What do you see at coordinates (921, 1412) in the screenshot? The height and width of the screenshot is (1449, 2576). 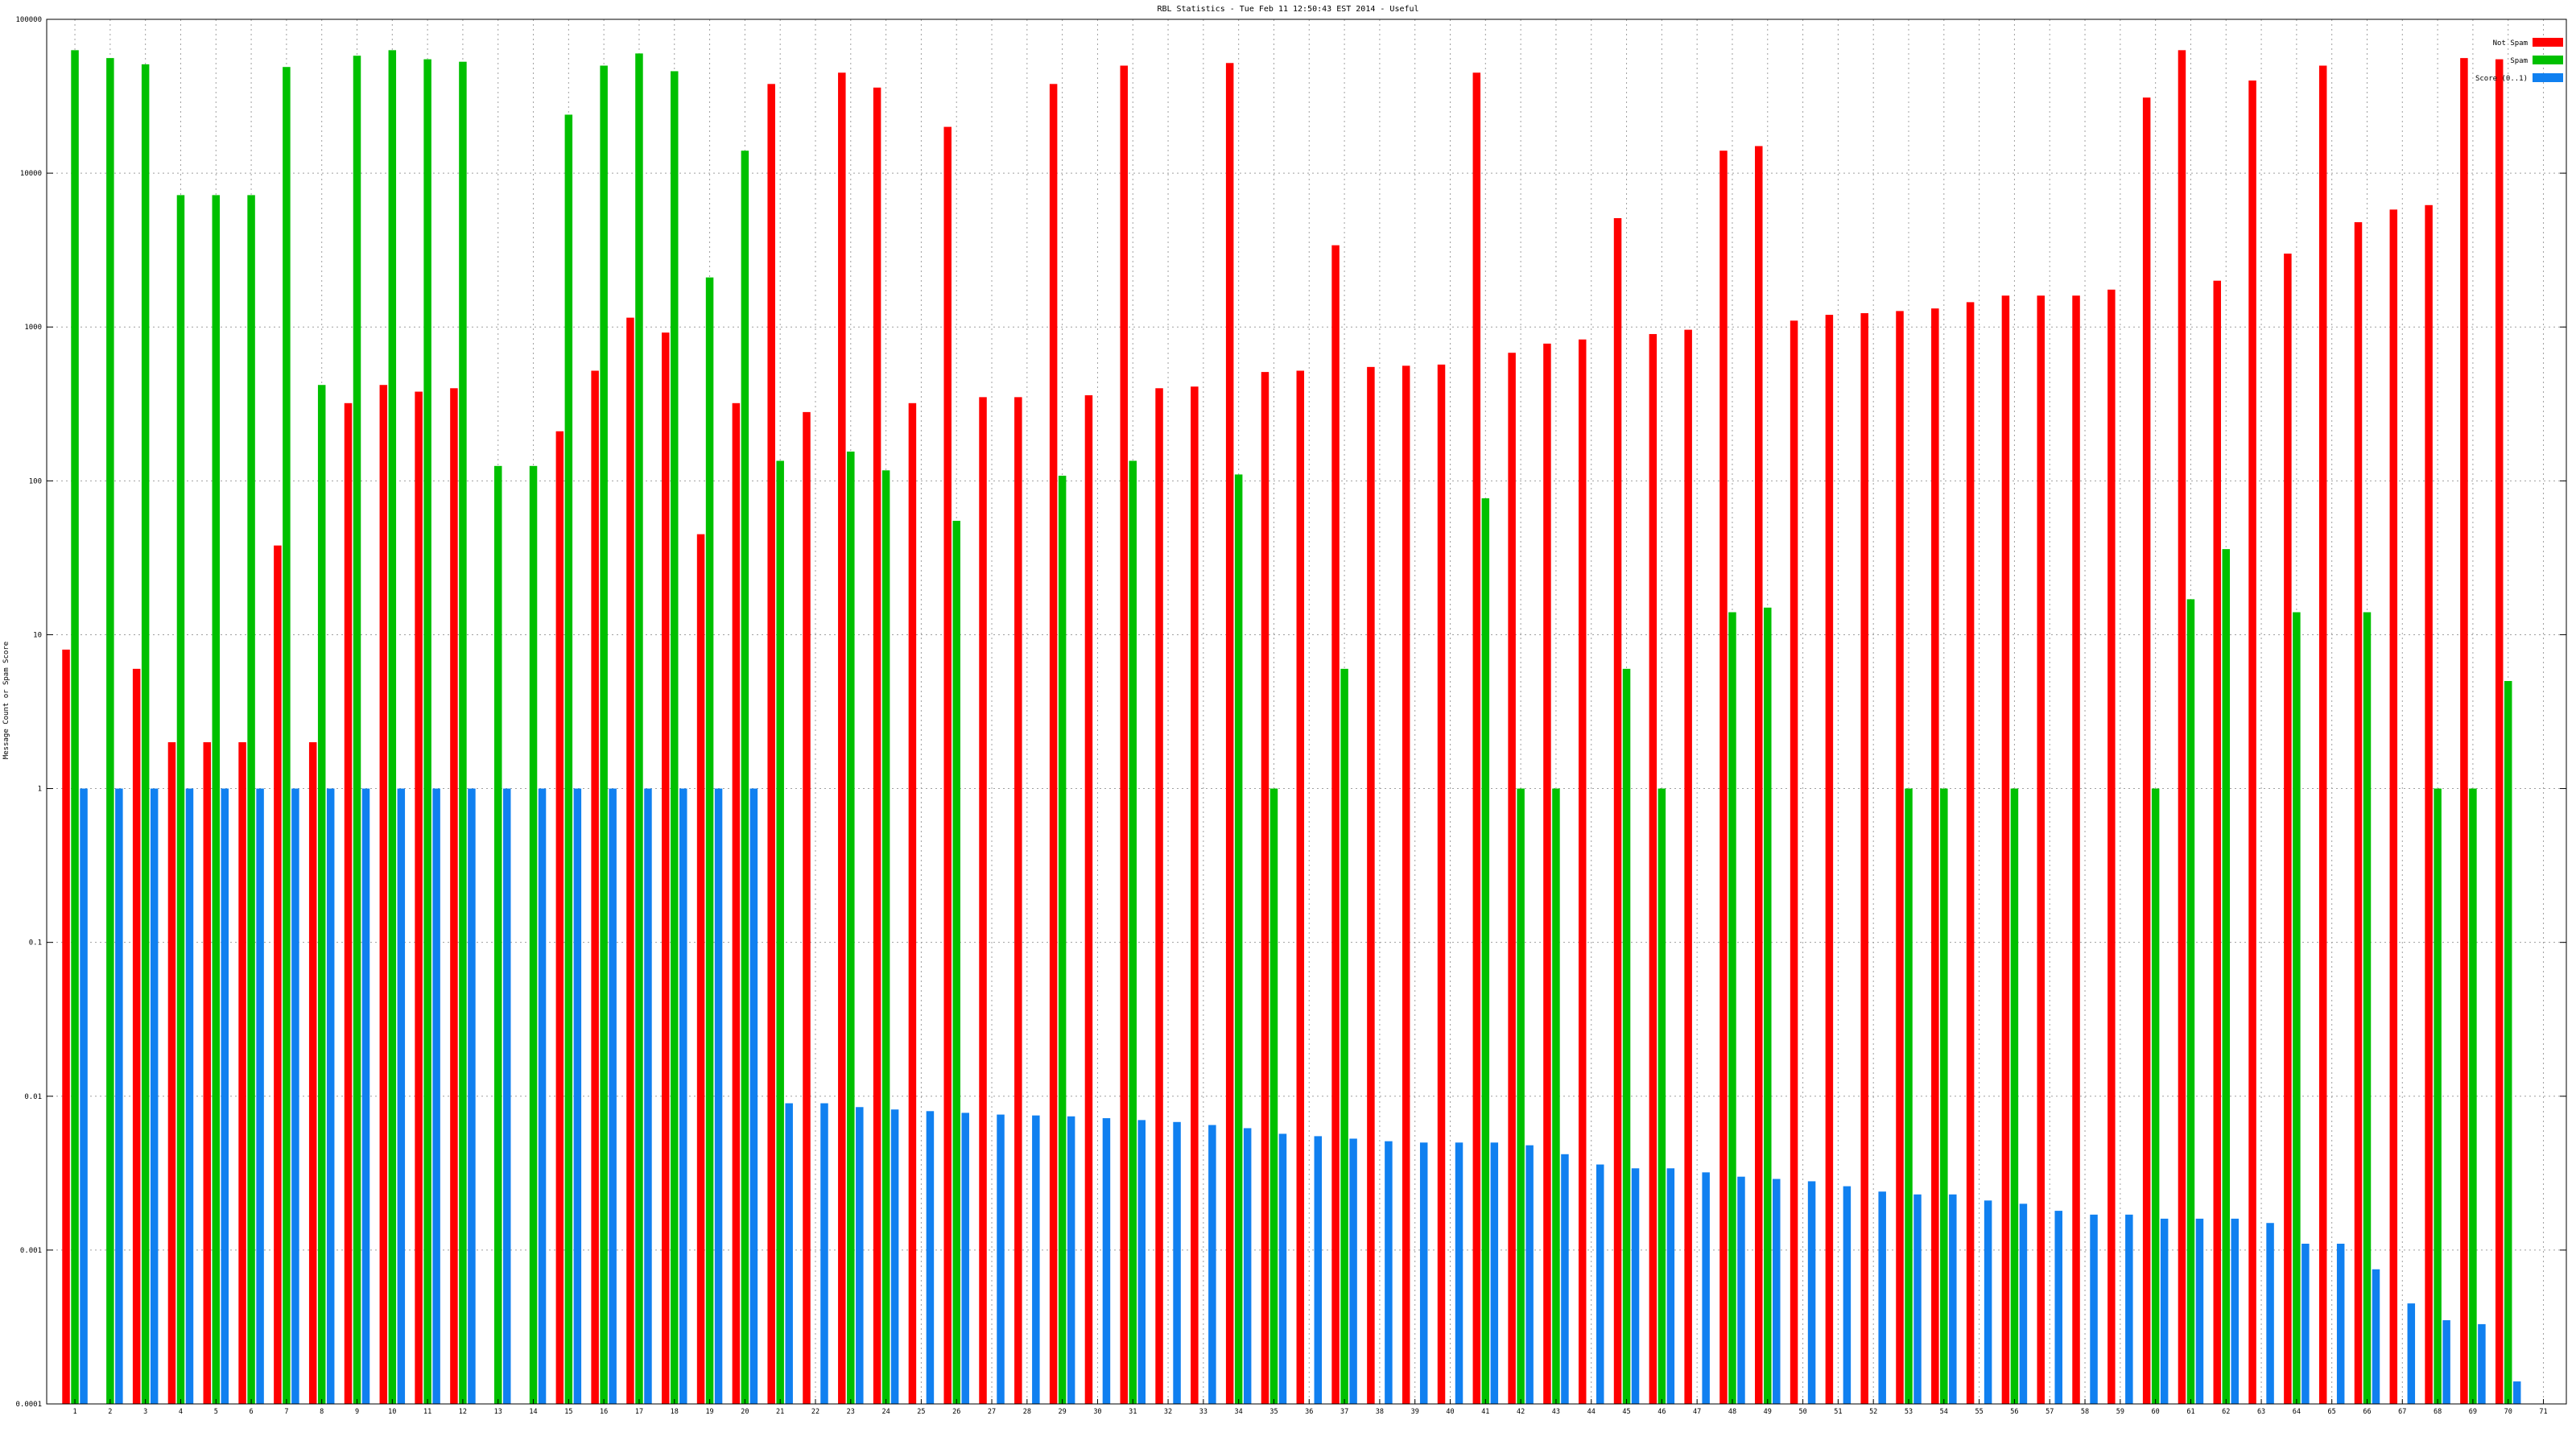 I see `x-tick-label: 25` at bounding box center [921, 1412].